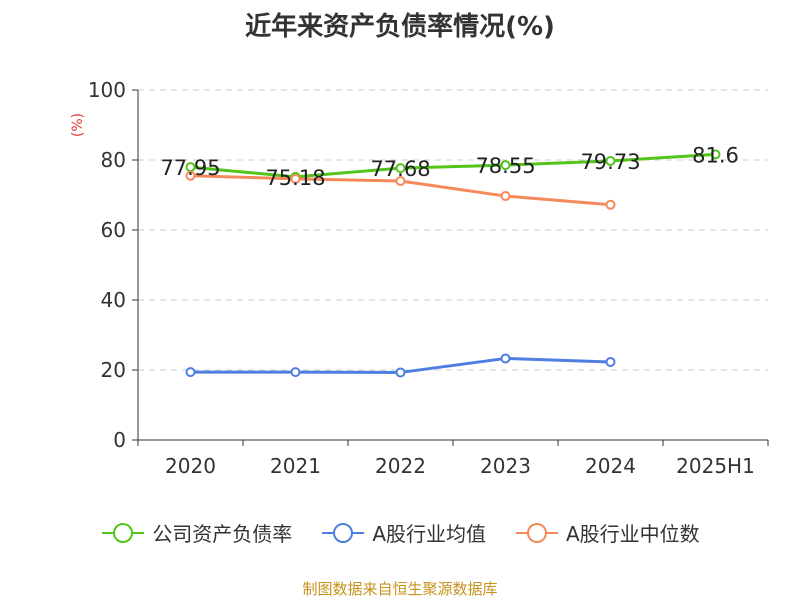 The image size is (800, 600). What do you see at coordinates (295, 466) in the screenshot?
I see `x-tick-label: 2021` at bounding box center [295, 466].